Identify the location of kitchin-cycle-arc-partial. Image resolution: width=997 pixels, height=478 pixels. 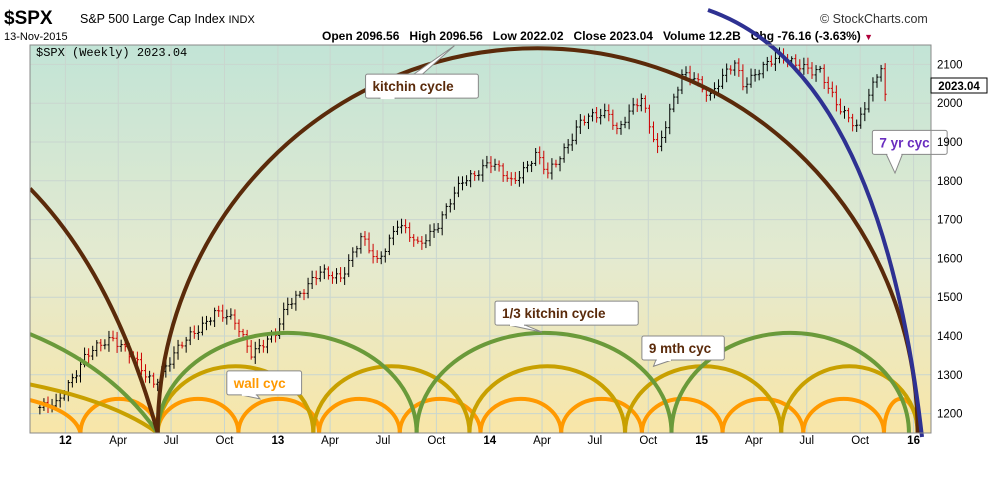
(95, 310).